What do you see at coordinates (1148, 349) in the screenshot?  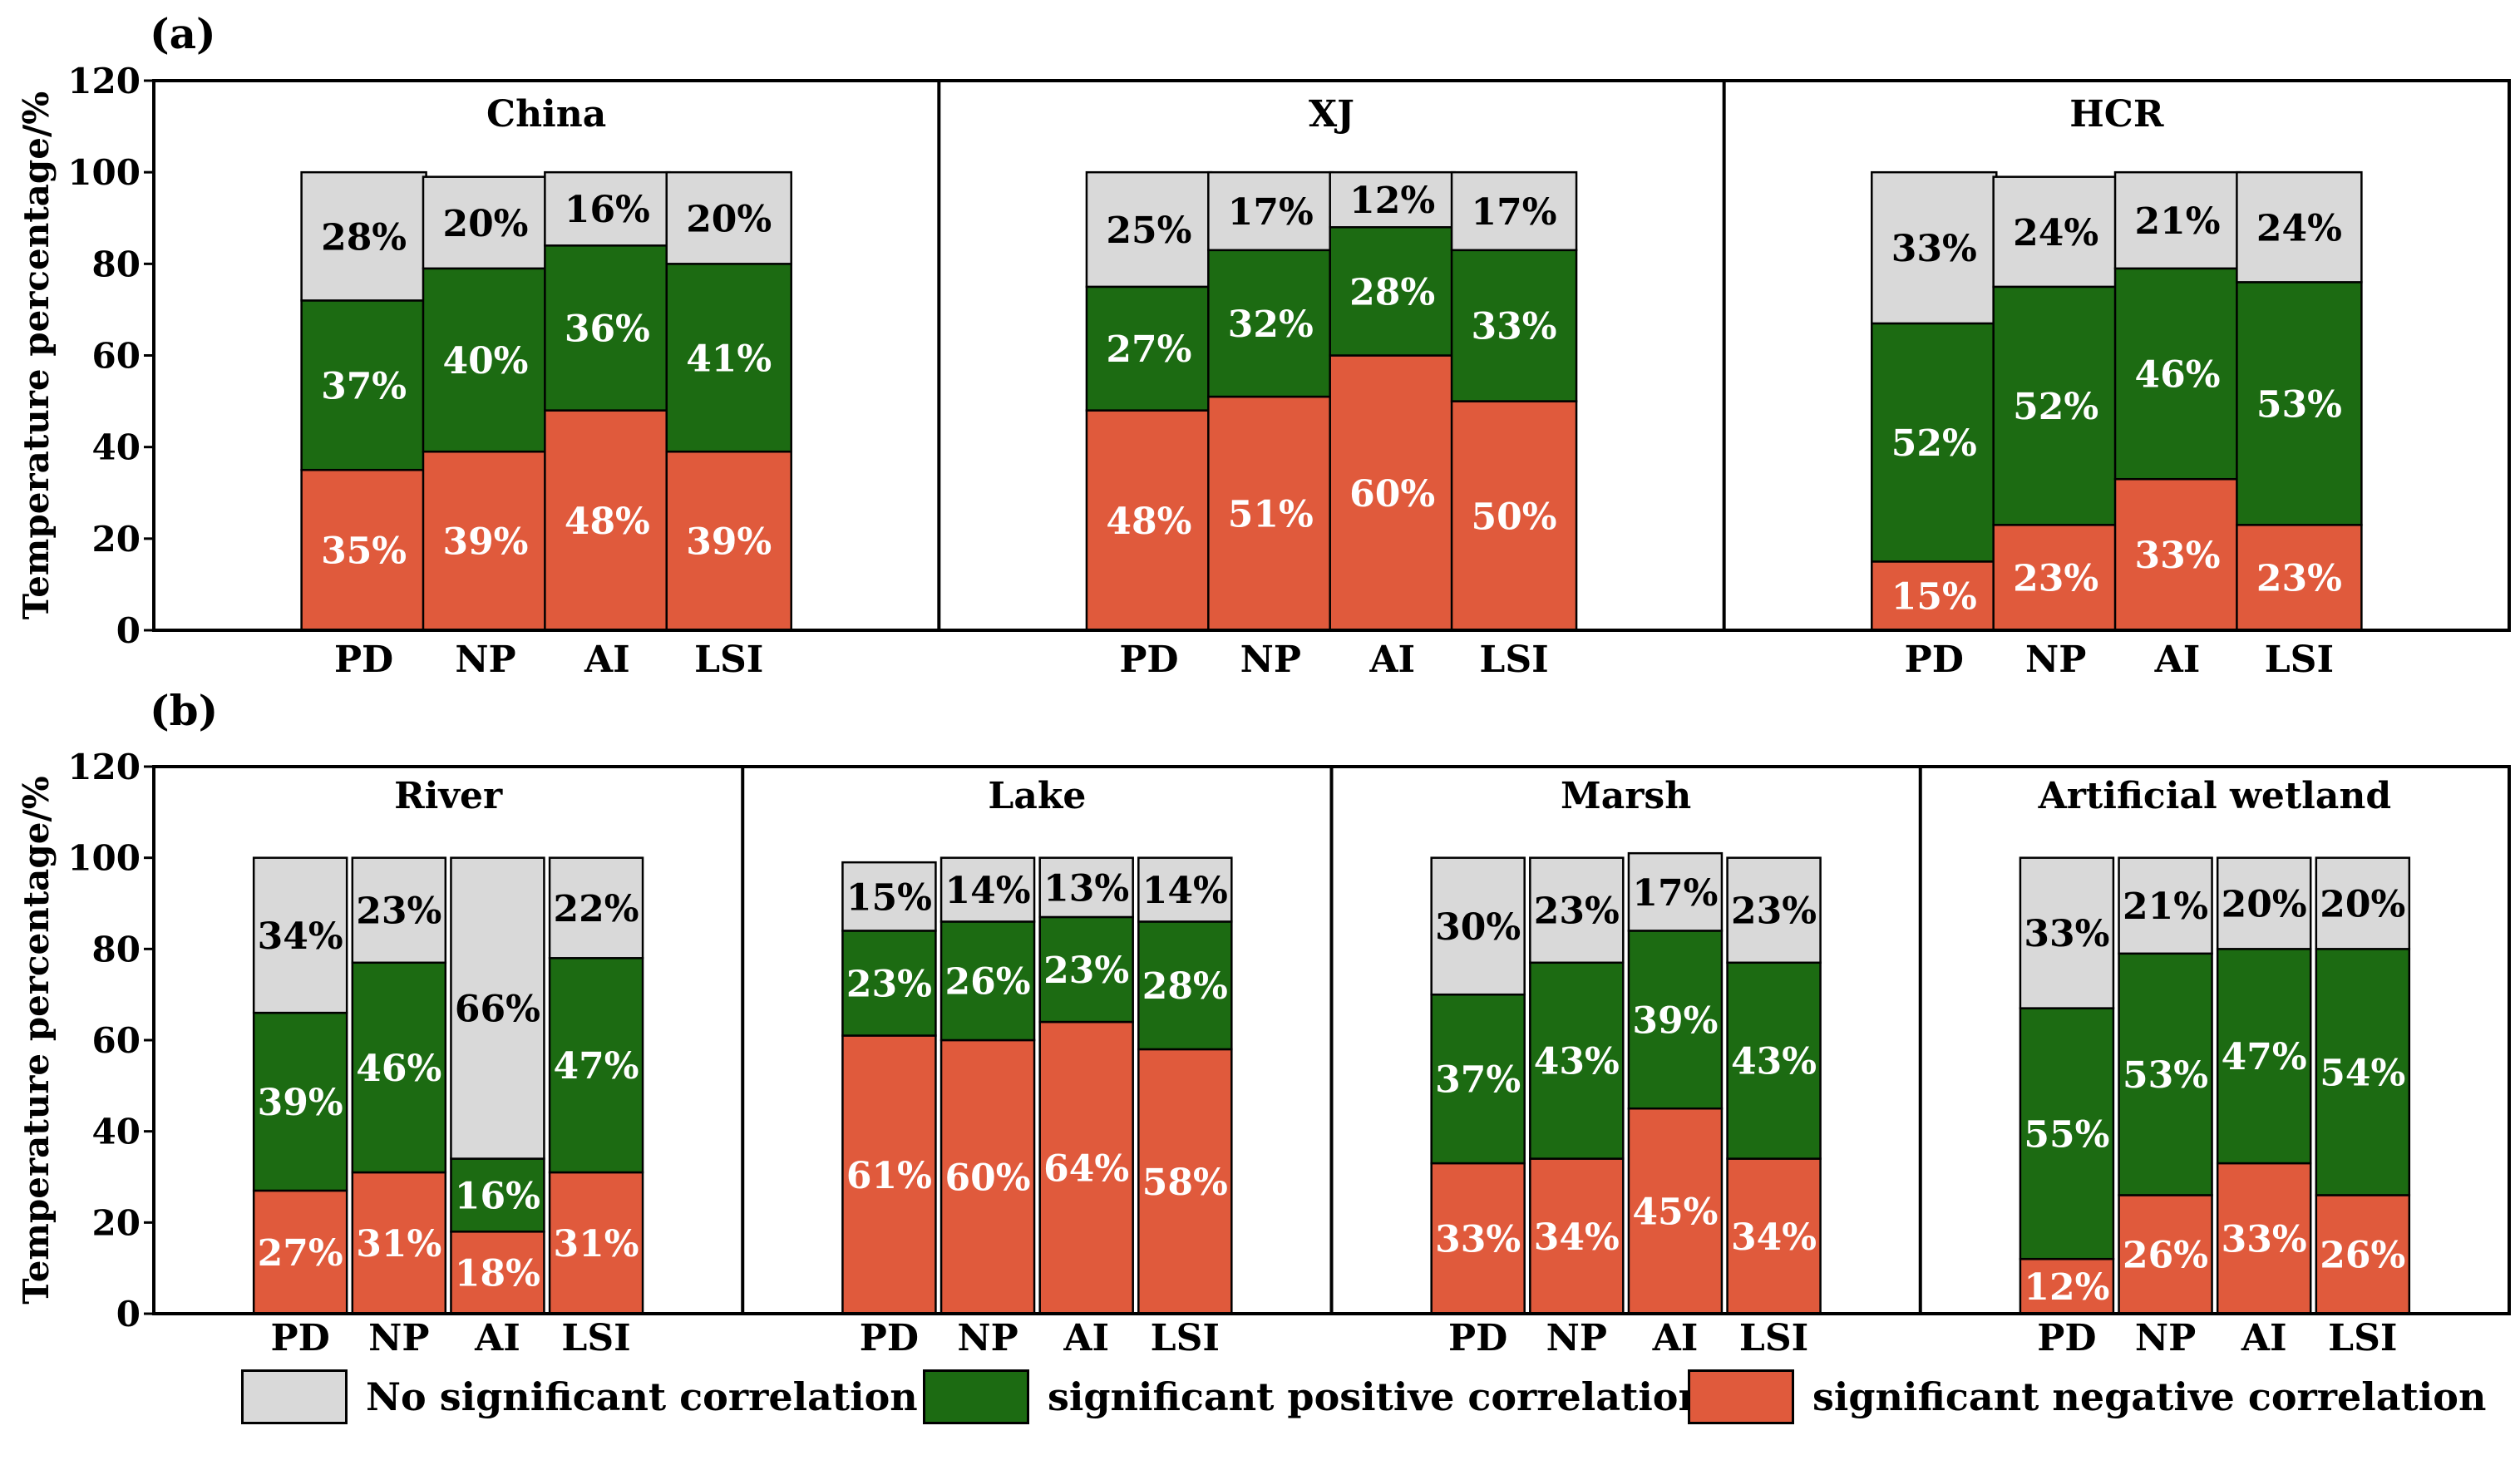 I see `panel-a-data-label: 27%` at bounding box center [1148, 349].